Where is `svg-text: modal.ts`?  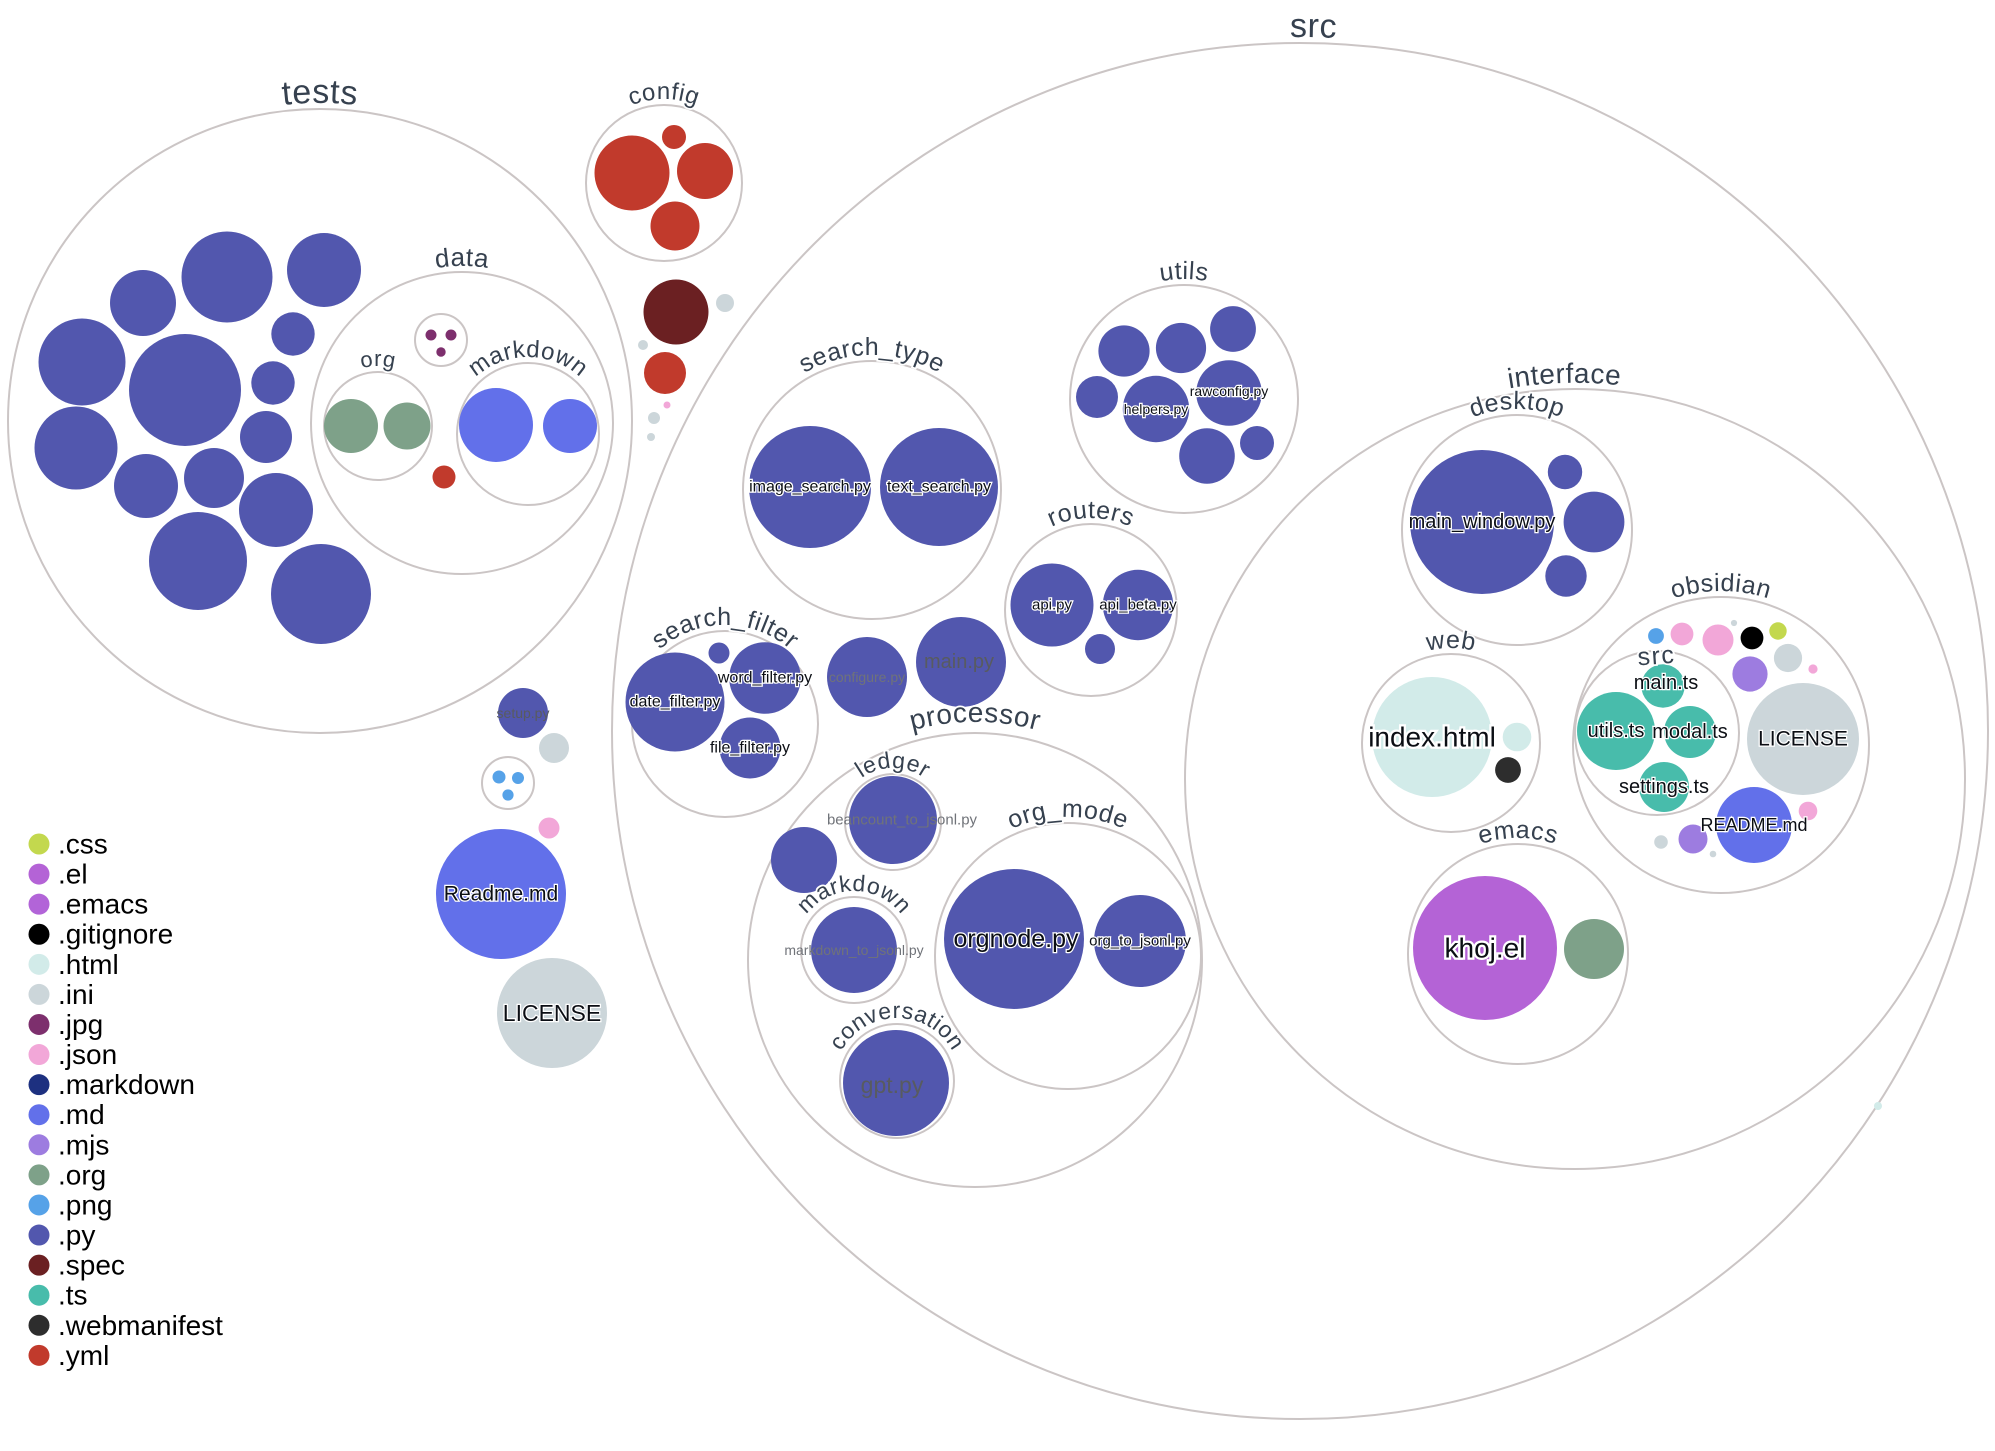 svg-text: modal.ts is located at coordinates (1690, 732).